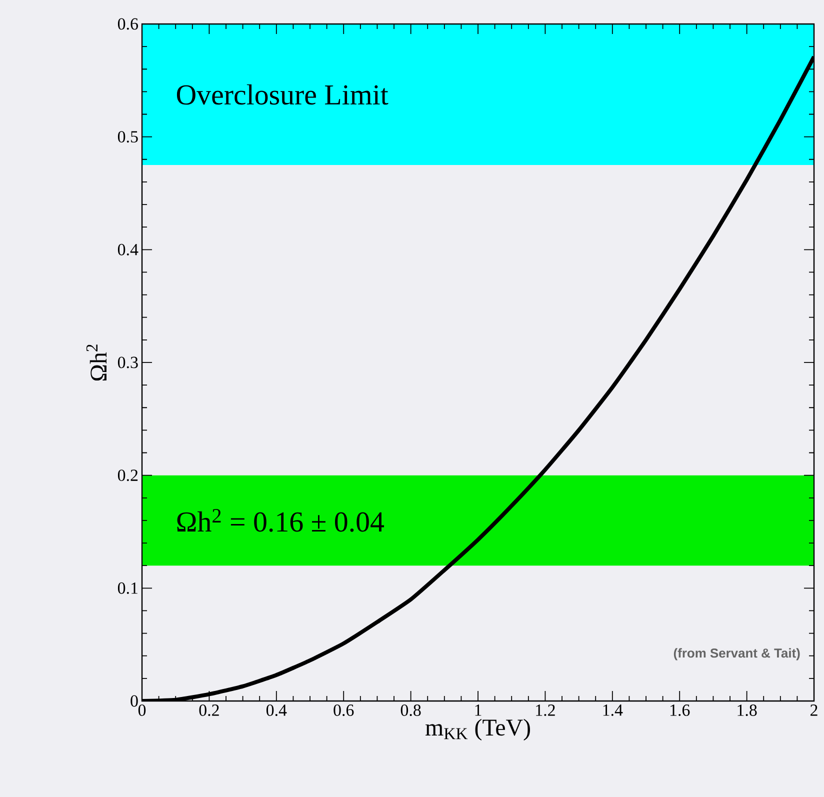 Image resolution: width=824 pixels, height=797 pixels. What do you see at coordinates (128, 476) in the screenshot?
I see `y-tick-label: 0.2` at bounding box center [128, 476].